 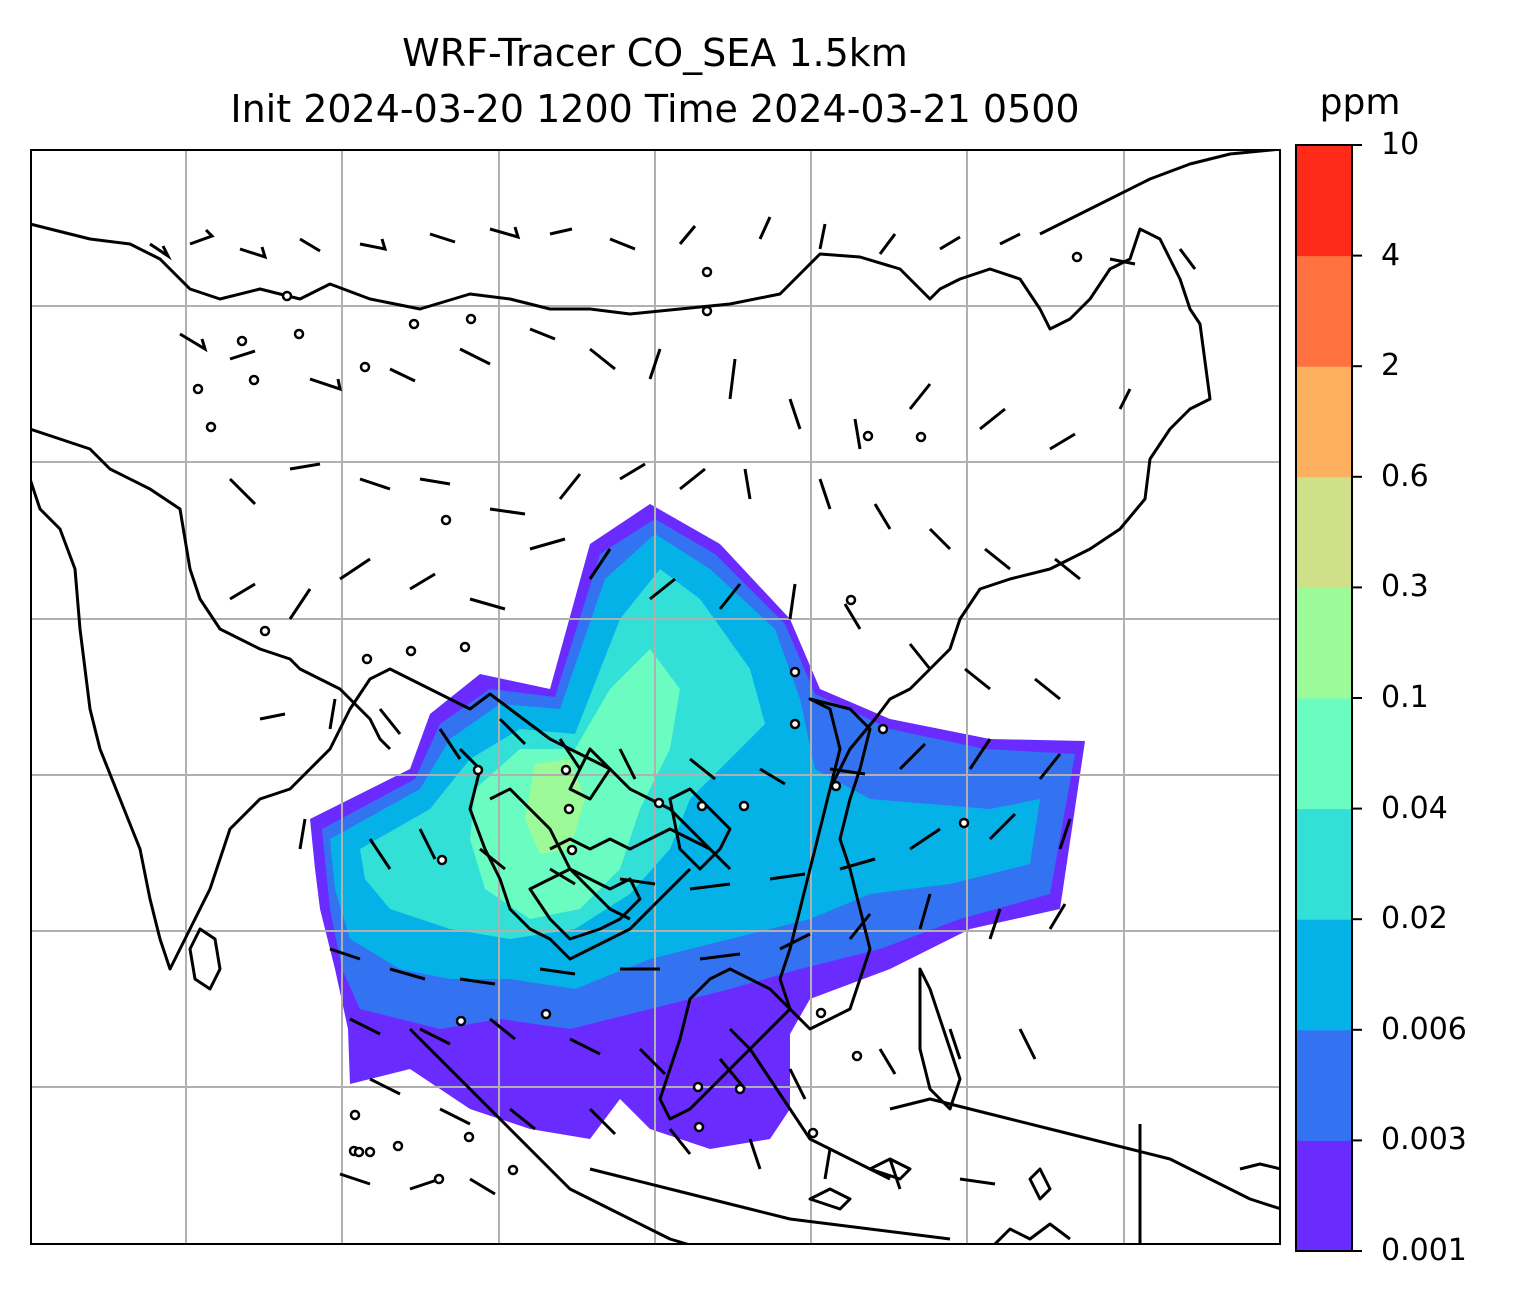 I want to click on colorbar-tick-label: 0.3, so click(x=1405, y=587).